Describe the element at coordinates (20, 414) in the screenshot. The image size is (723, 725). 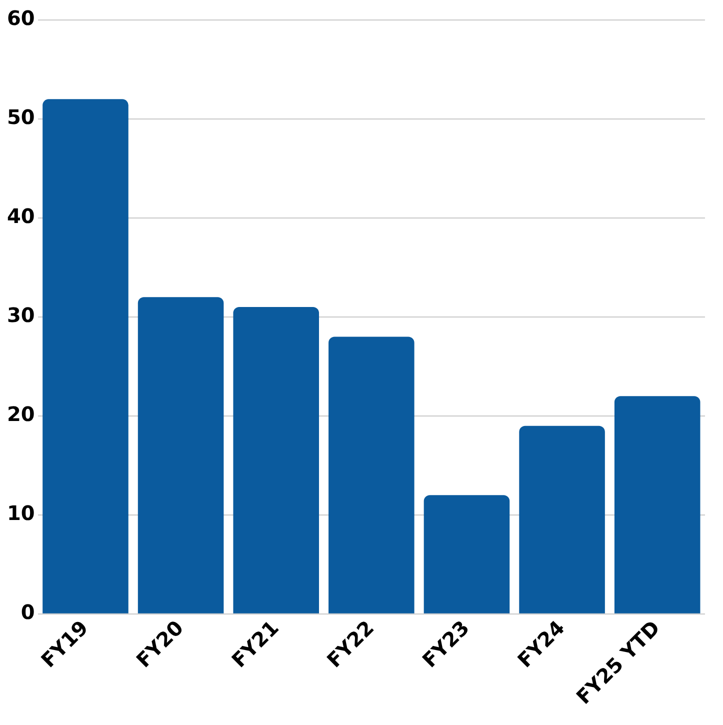
I see `y-tick-label: 20` at that location.